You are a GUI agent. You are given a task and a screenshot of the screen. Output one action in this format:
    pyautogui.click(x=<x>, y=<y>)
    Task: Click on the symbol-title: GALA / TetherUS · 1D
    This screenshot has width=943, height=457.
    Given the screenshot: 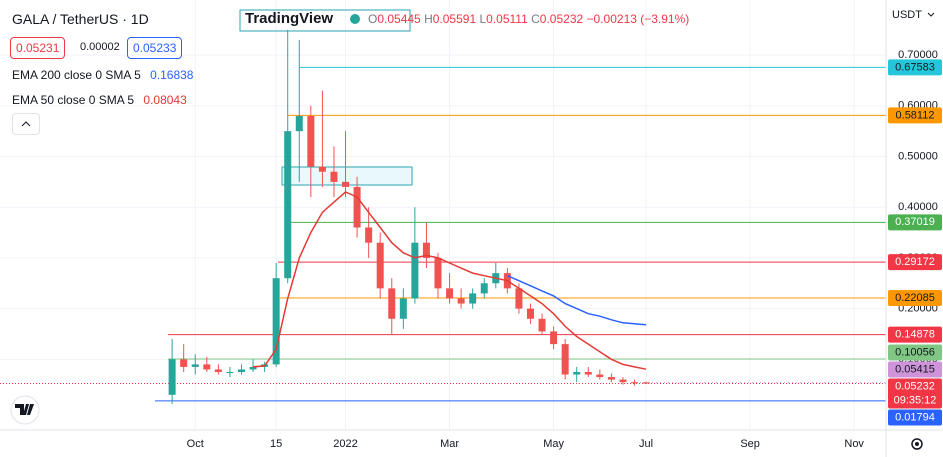 What is the action you would take?
    pyautogui.click(x=80, y=19)
    